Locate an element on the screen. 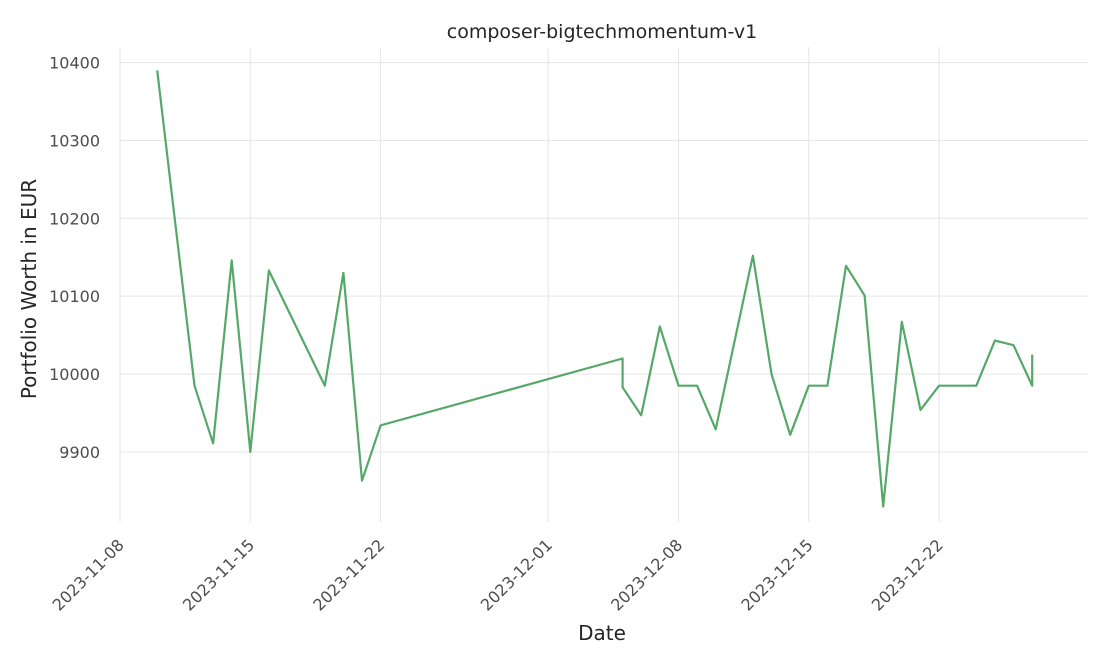 The image size is (1110, 666). x-tick-label: 2023-12-01 is located at coordinates (516, 574).